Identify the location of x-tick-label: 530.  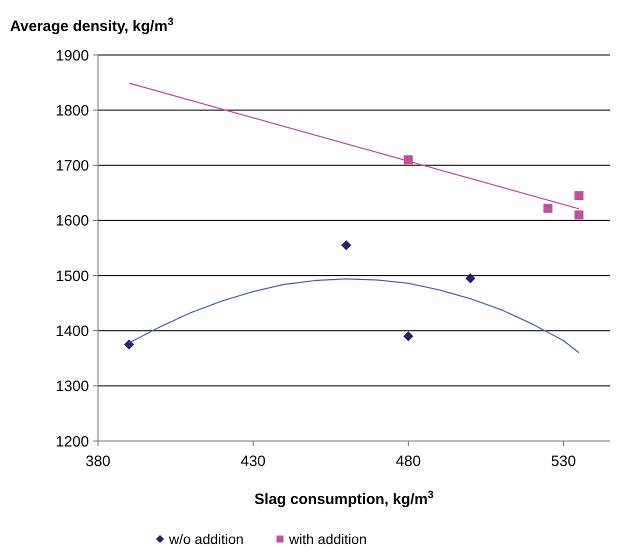
(563, 461).